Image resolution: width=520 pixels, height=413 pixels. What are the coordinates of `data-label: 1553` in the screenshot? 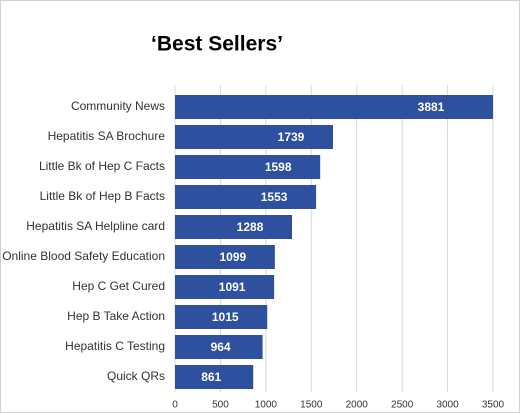 It's located at (274, 197).